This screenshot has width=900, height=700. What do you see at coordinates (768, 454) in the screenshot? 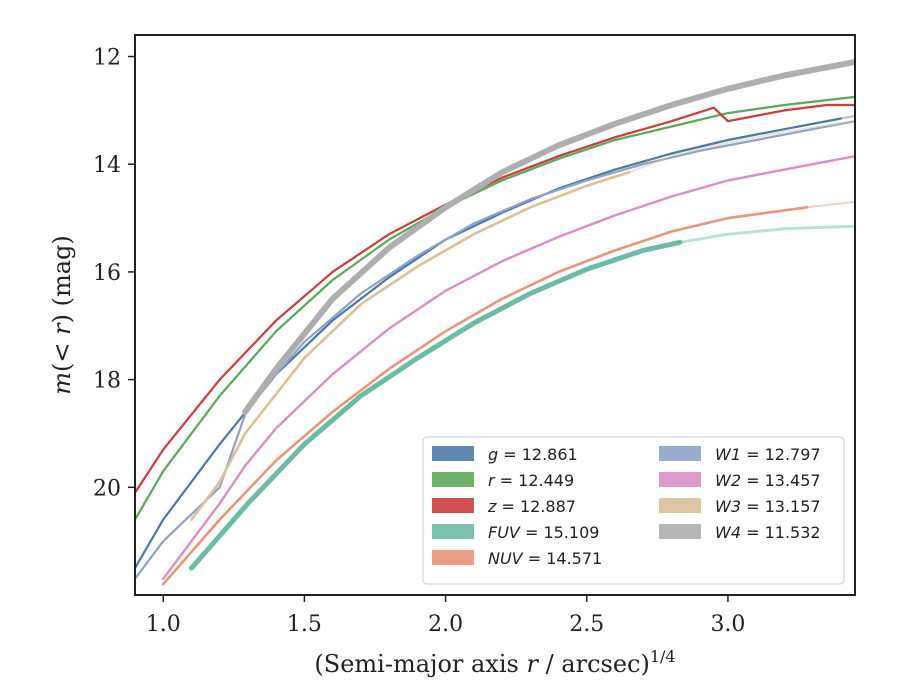
I see `legend-label-w1: W1 = 12.797` at bounding box center [768, 454].